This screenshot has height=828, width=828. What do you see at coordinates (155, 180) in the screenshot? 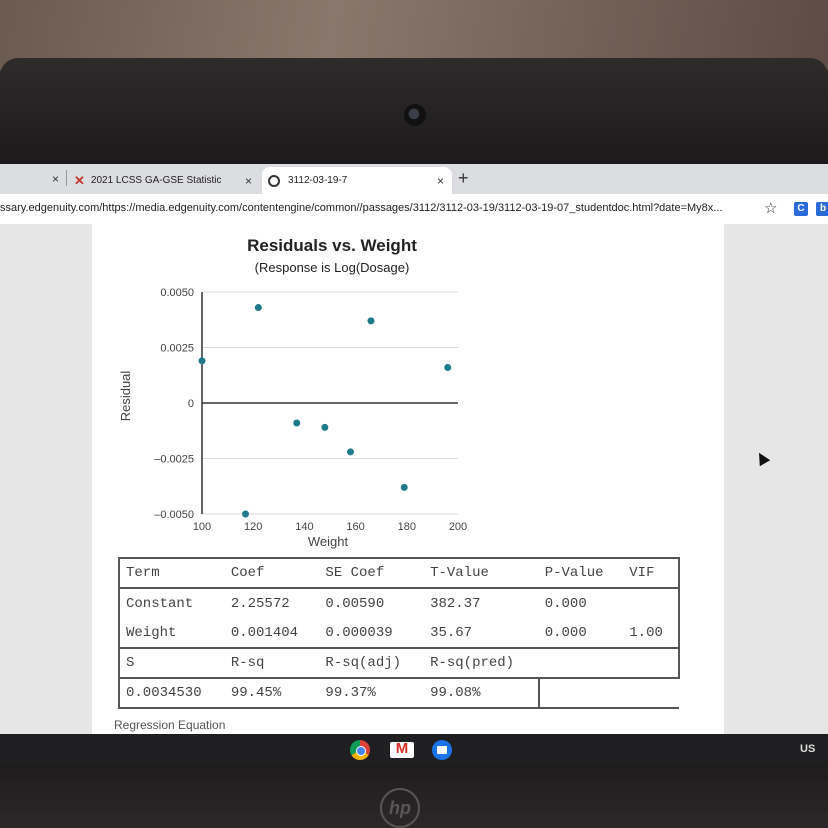
I see `tab-title: 2021 LCSS GA-GSE Statistical R` at bounding box center [155, 180].